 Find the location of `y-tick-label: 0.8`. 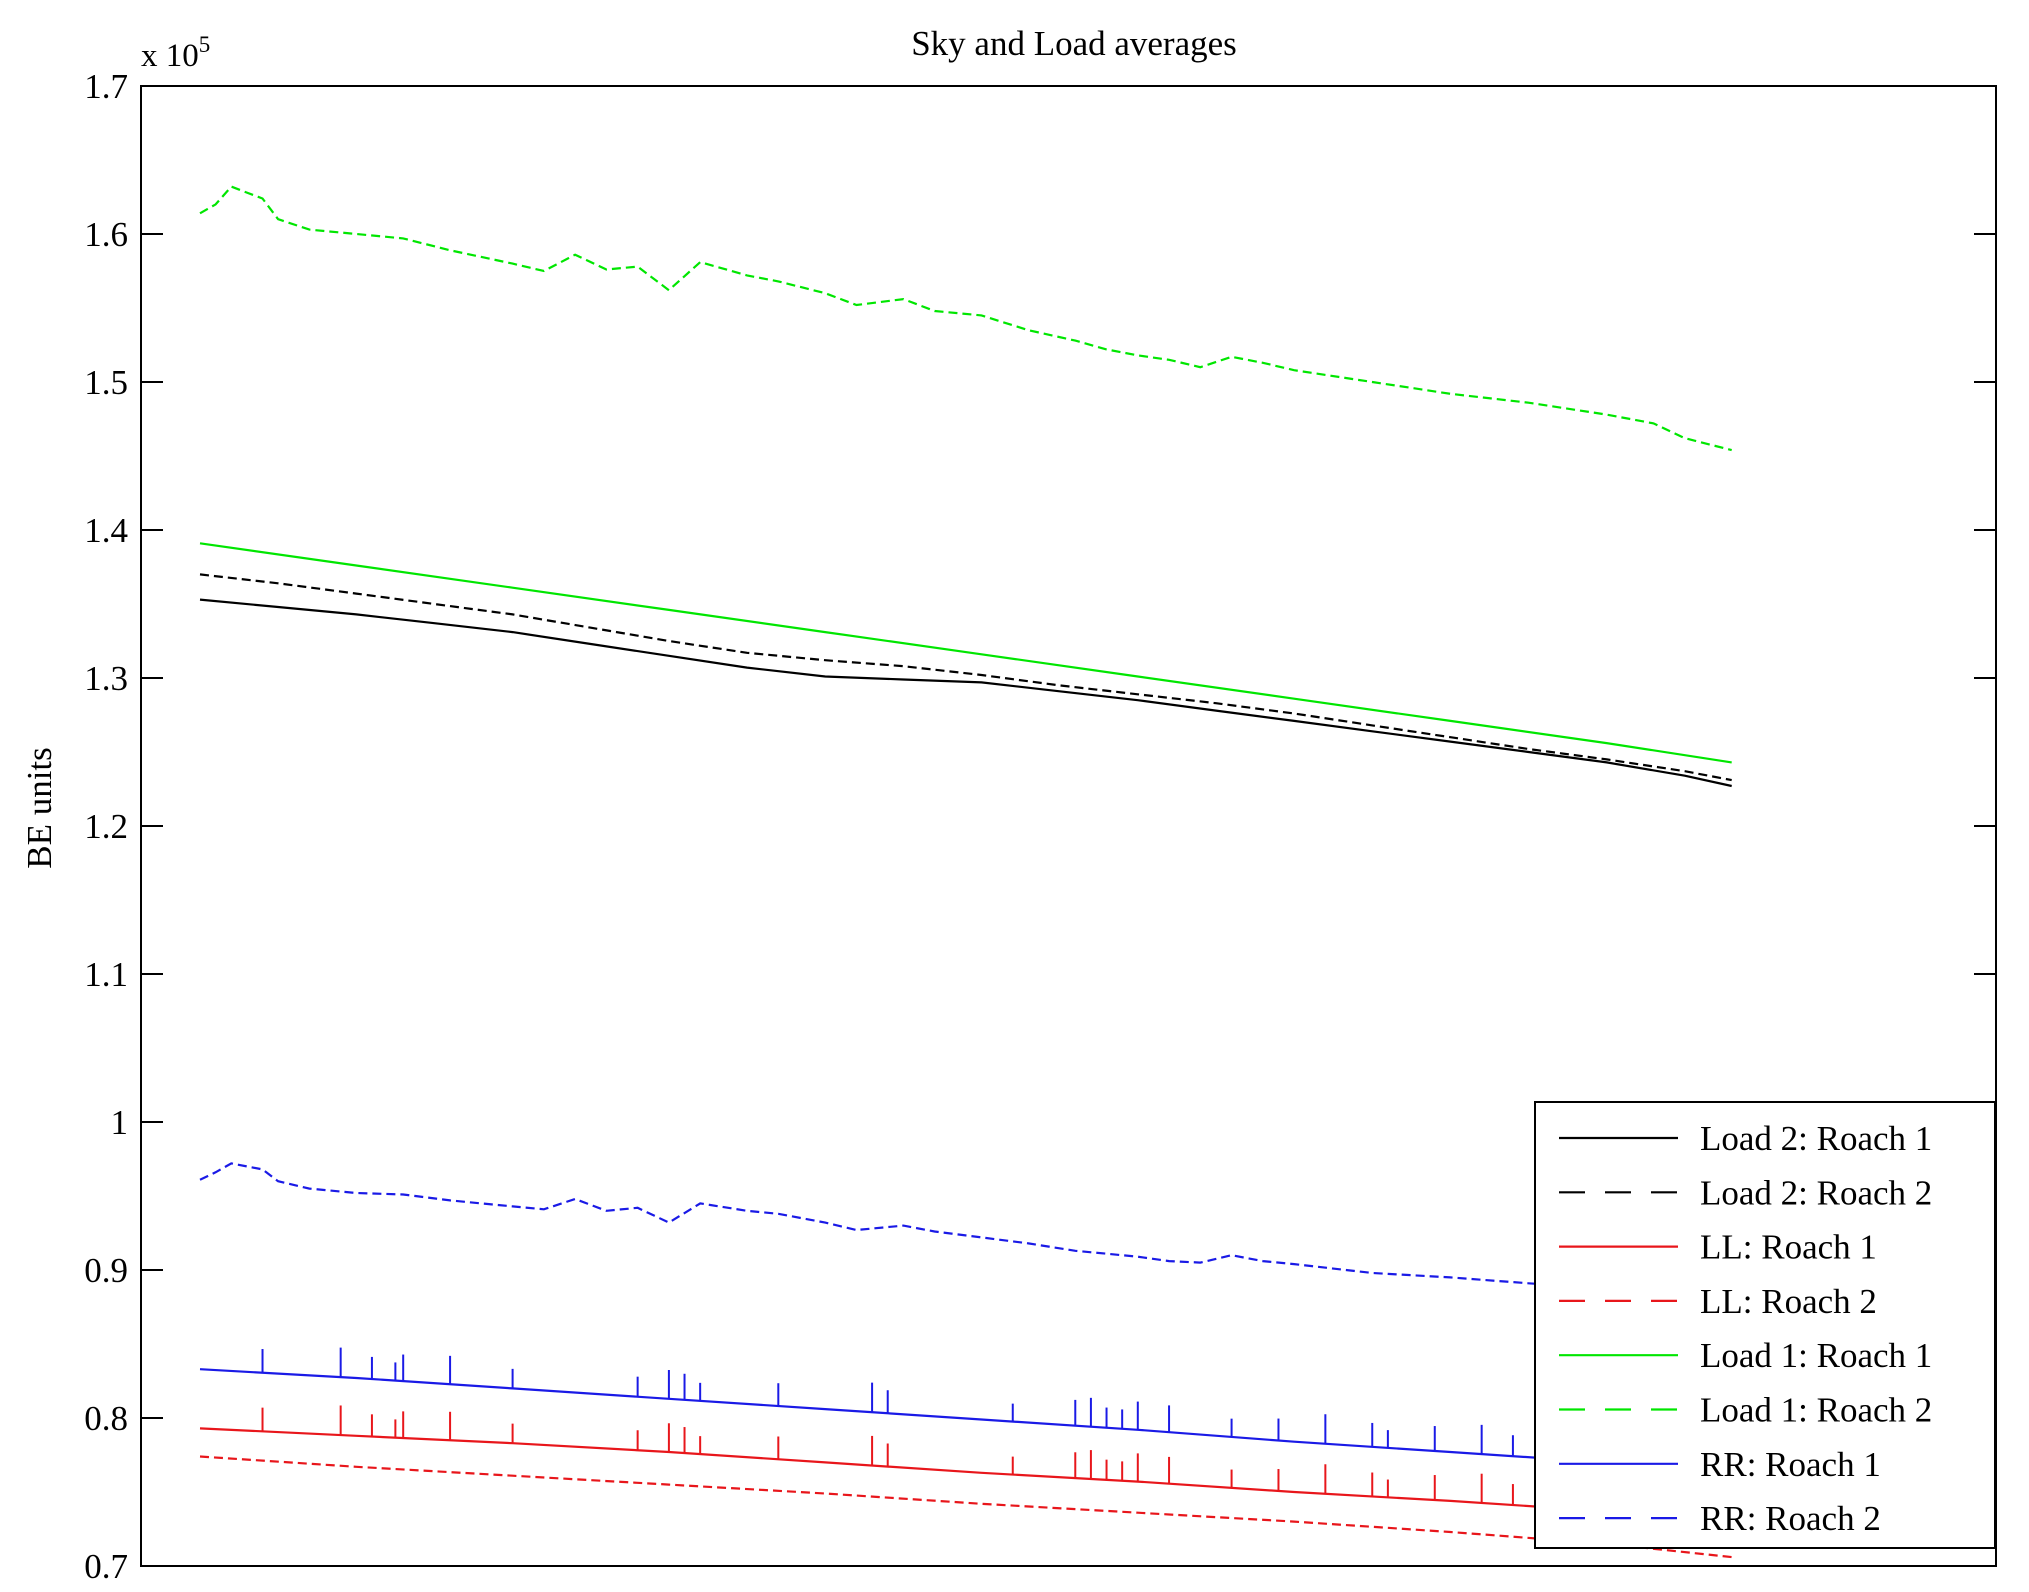

y-tick-label: 0.8 is located at coordinates (106, 1418).